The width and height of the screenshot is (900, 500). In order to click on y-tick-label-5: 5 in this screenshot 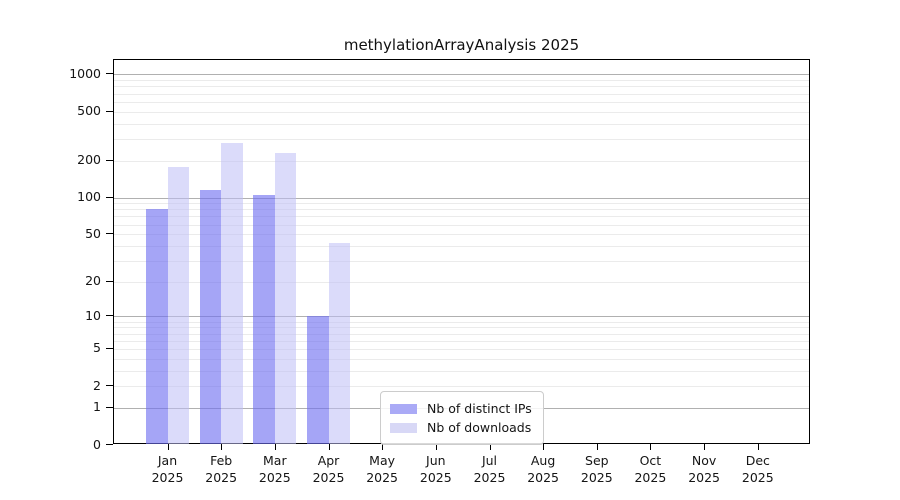, I will do `click(97, 348)`.